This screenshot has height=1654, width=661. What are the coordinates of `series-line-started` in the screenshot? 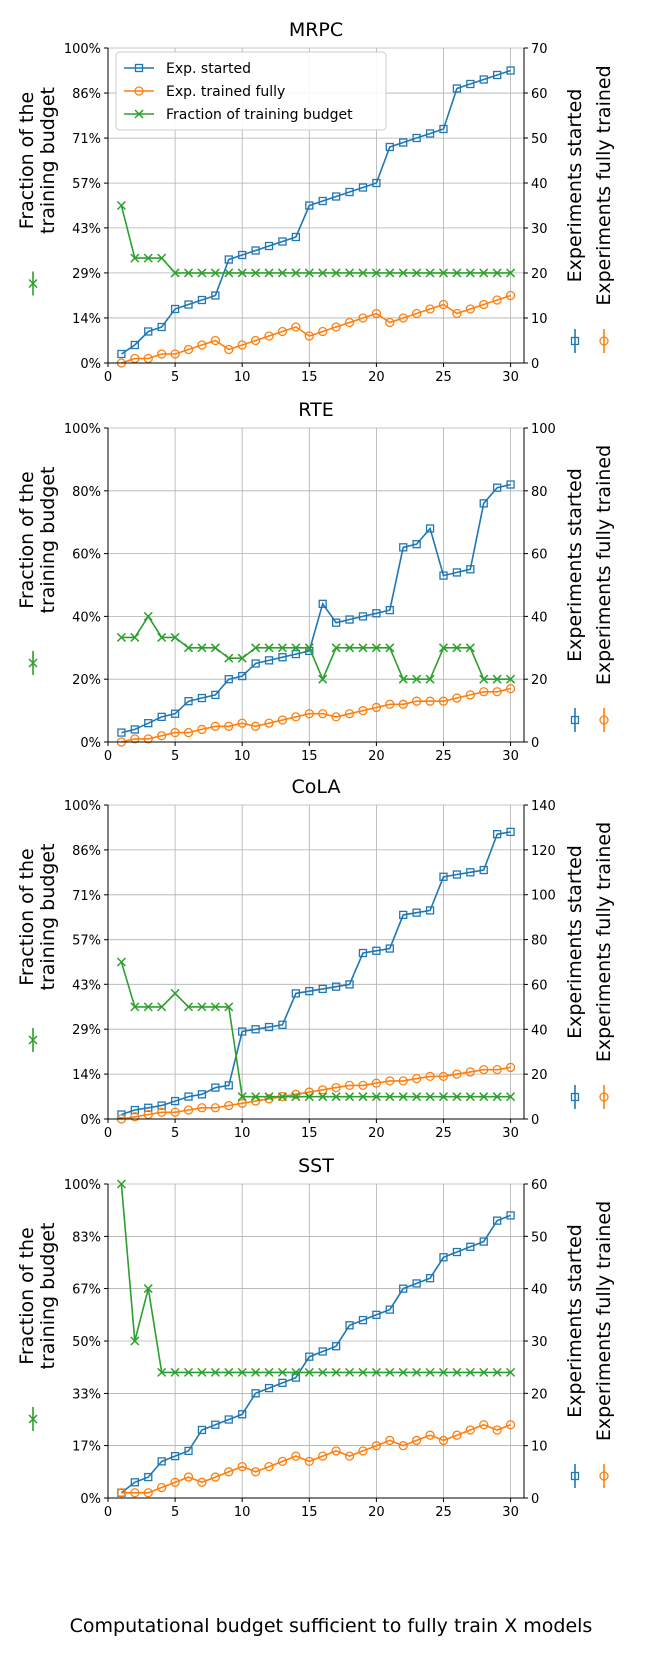 It's located at (315, 212).